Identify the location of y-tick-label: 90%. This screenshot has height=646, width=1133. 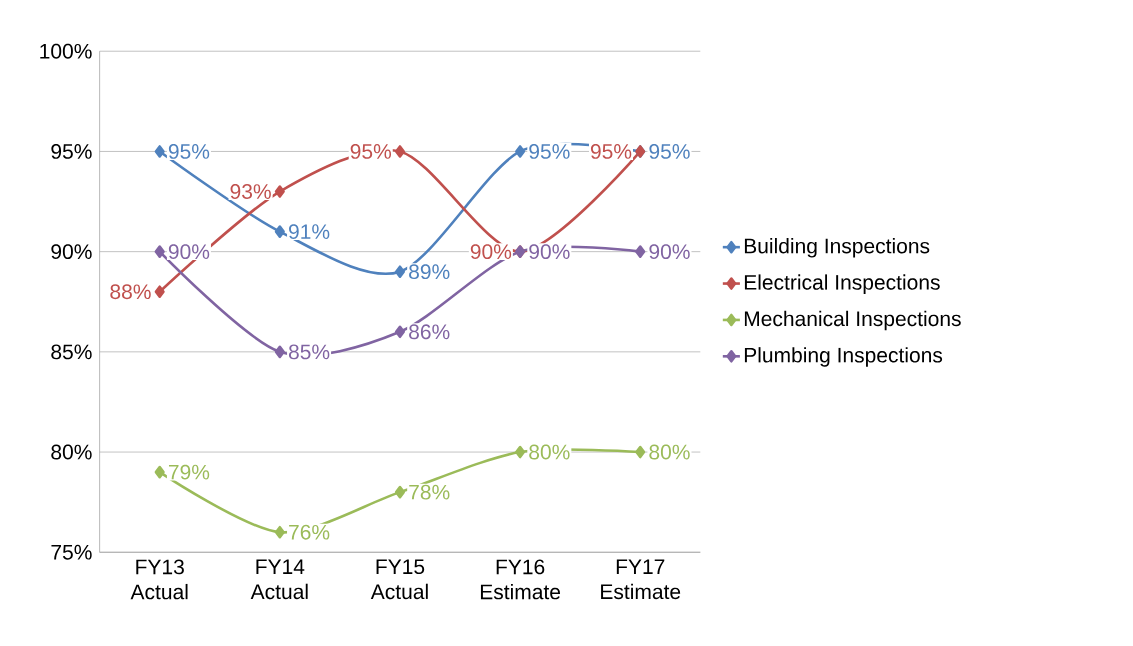
(71, 251).